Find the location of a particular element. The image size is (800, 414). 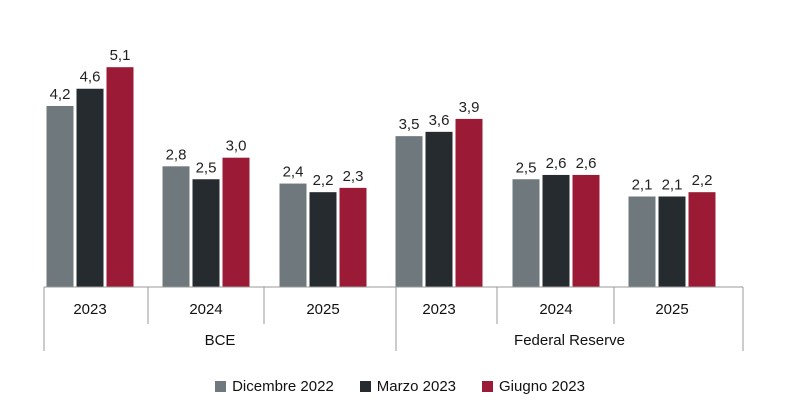

legend-label: Giugno 2023 is located at coordinates (542, 386).